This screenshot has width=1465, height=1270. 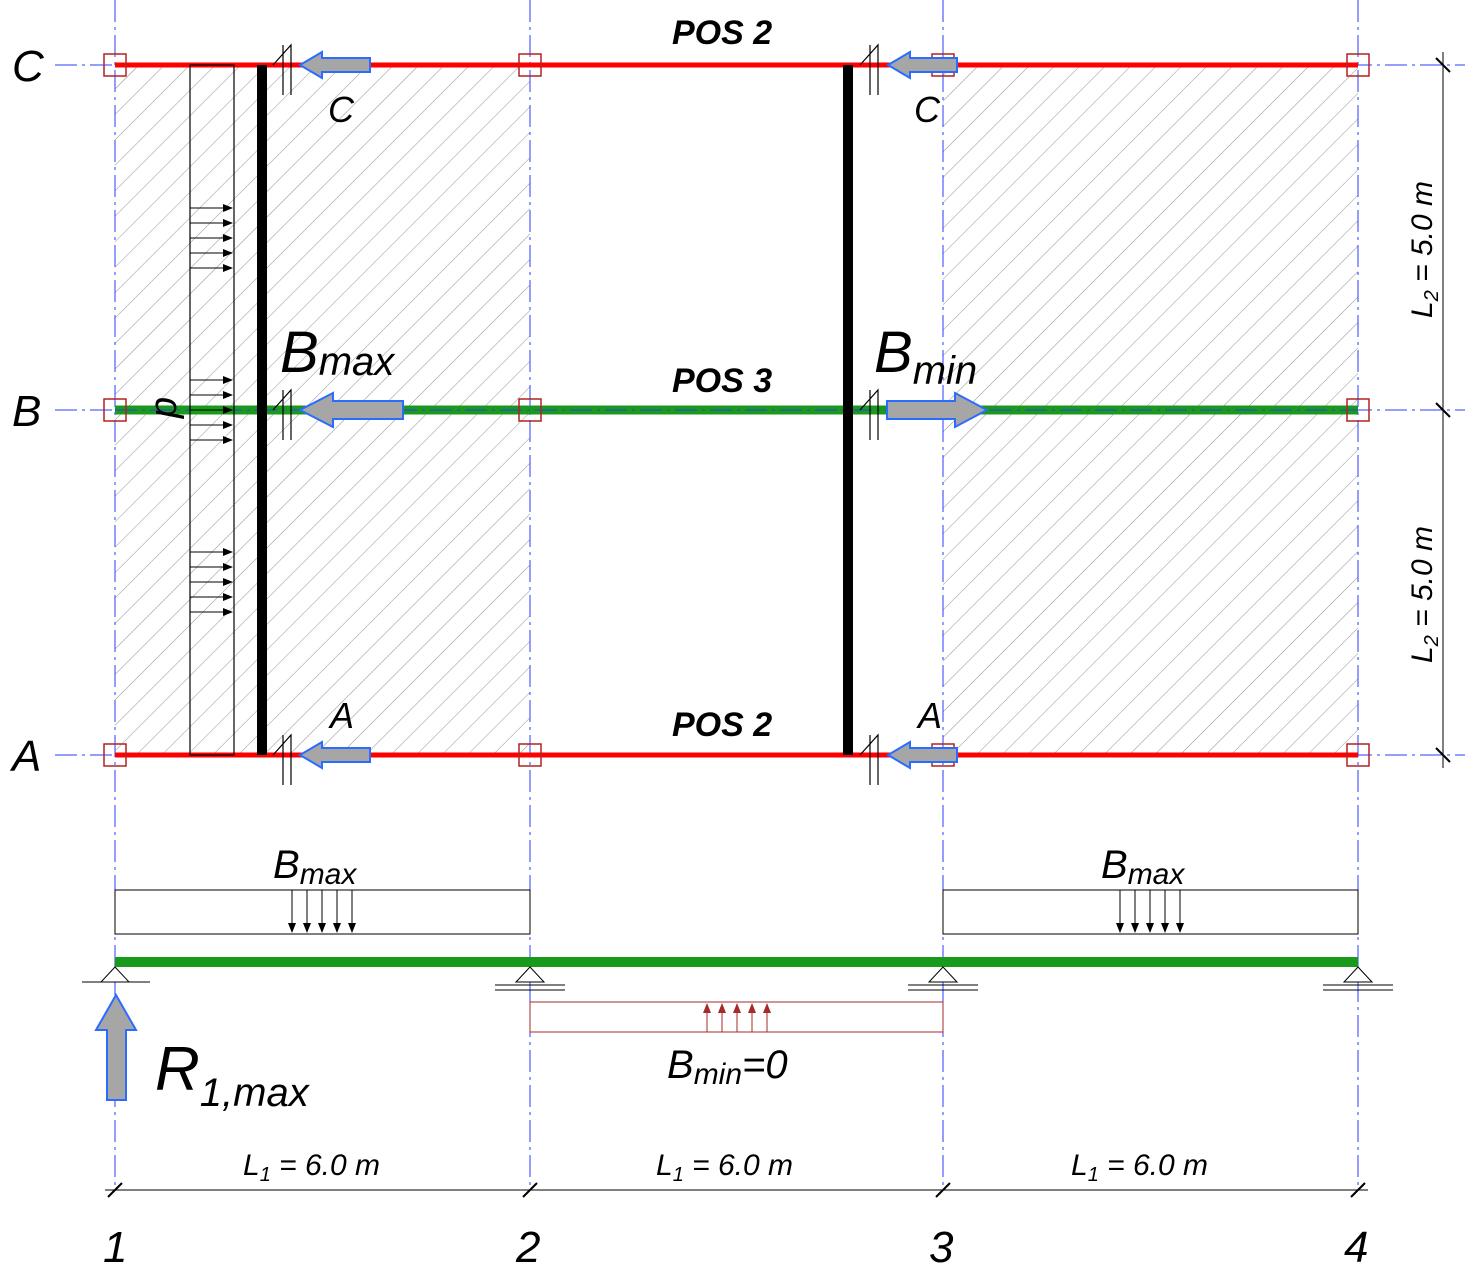 I want to click on row-label-a: A, so click(x=25, y=756).